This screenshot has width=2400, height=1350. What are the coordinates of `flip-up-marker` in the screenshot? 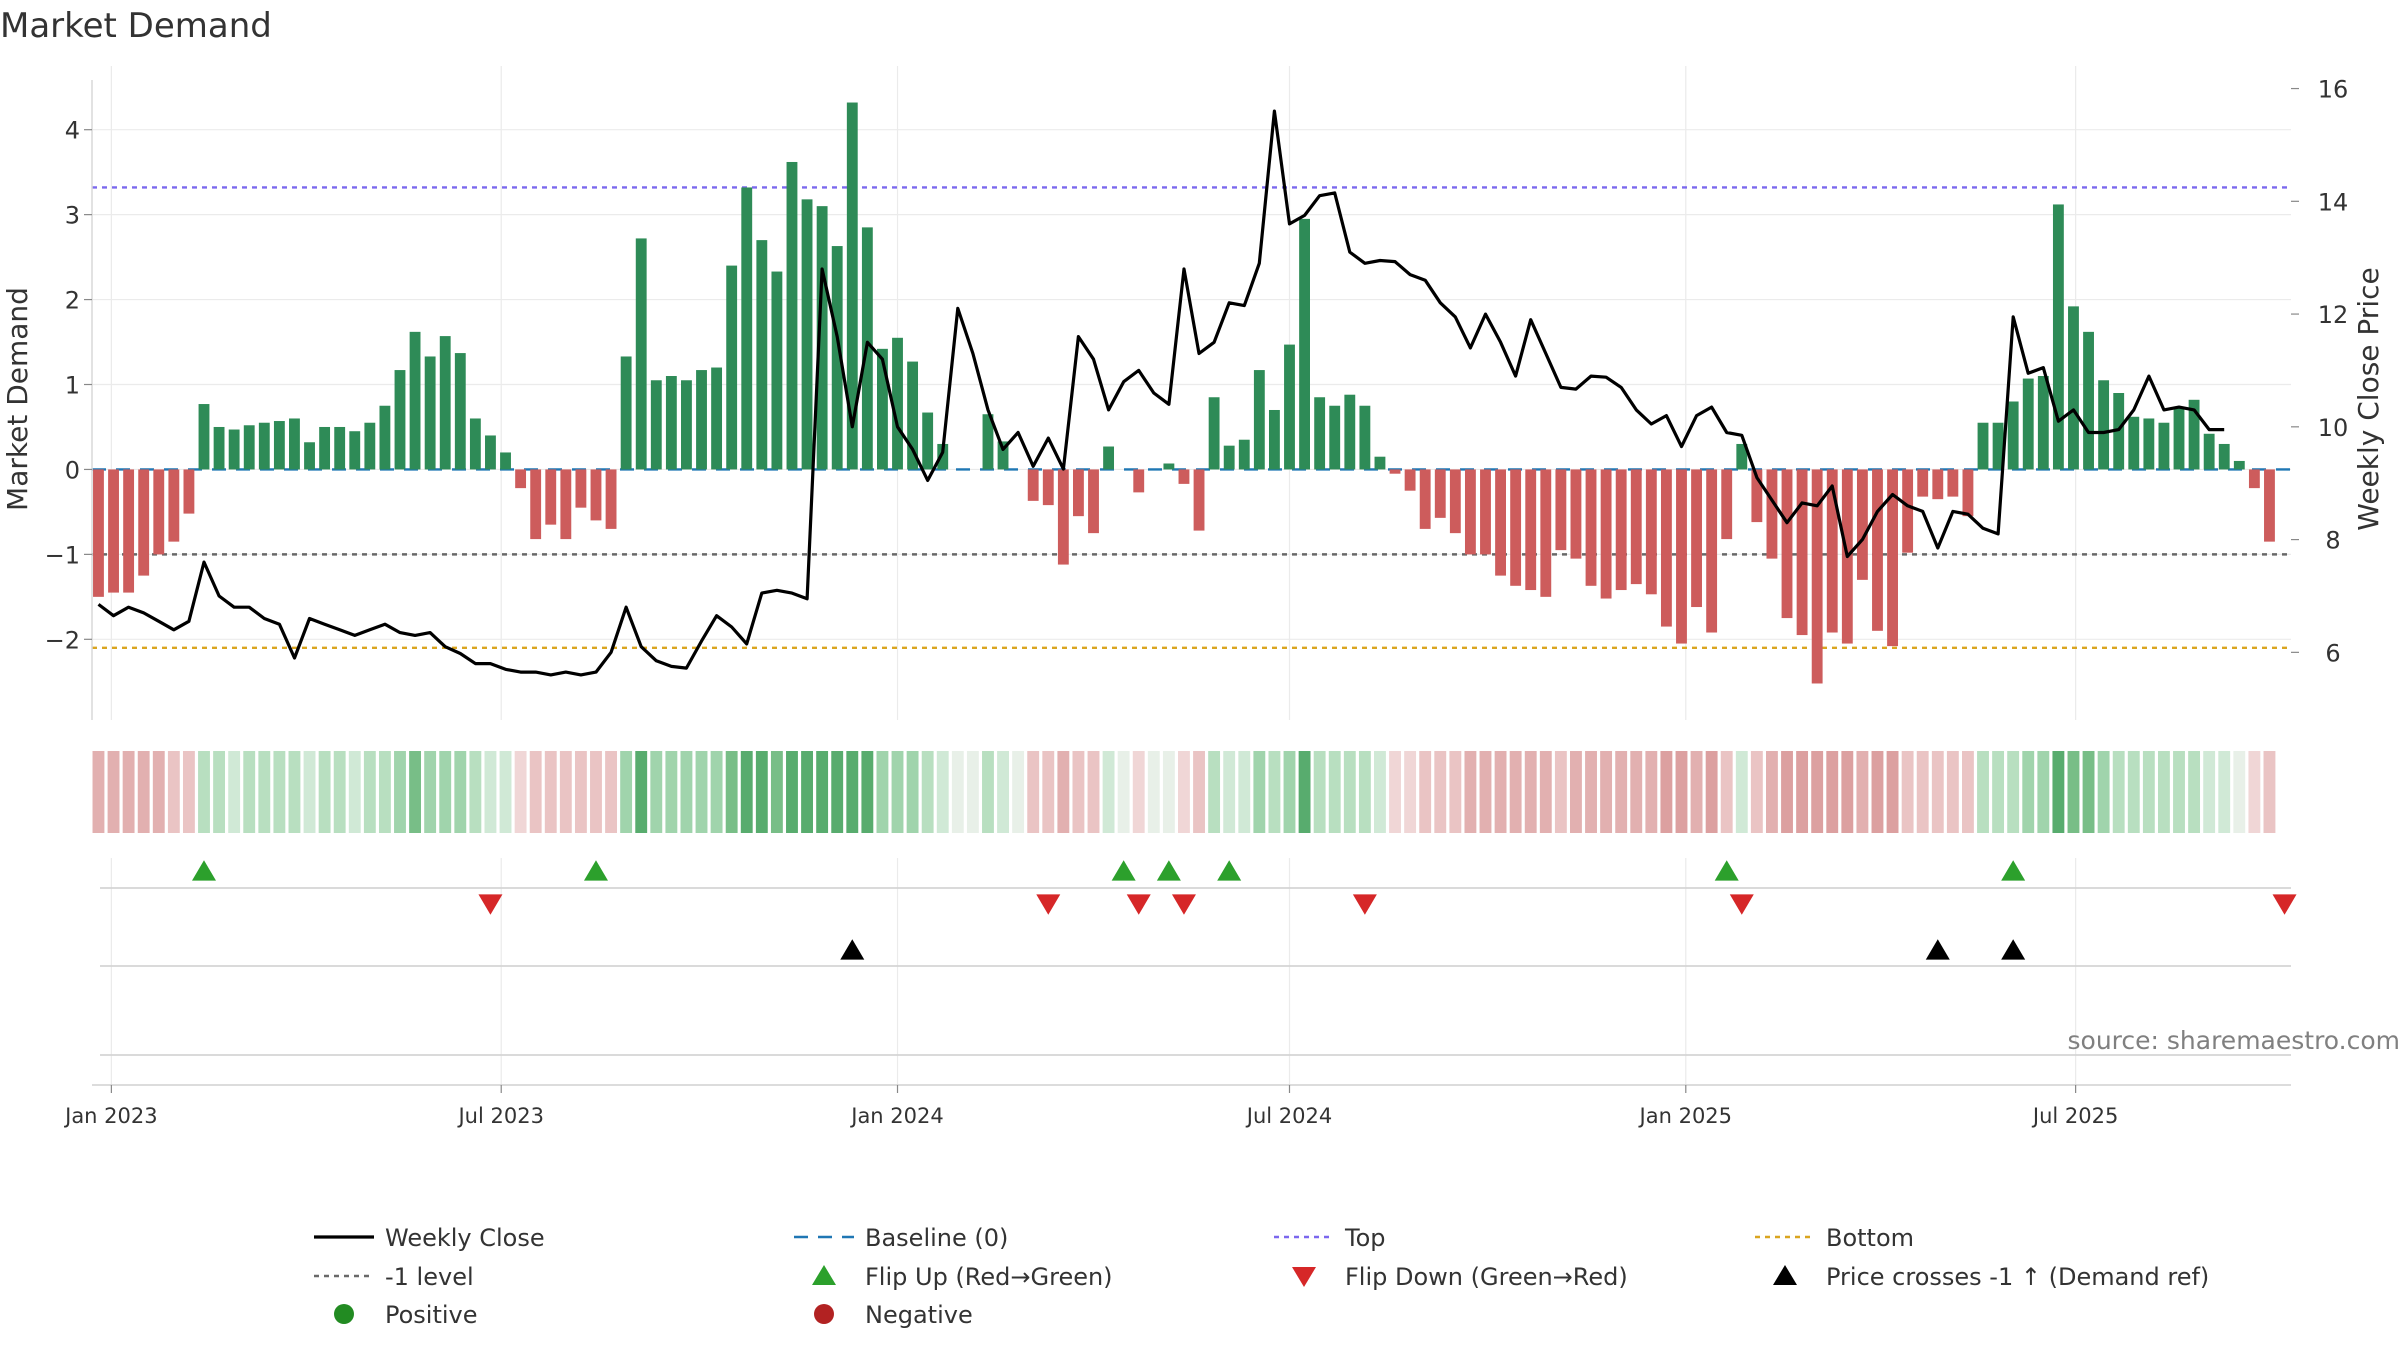 It's located at (1123, 870).